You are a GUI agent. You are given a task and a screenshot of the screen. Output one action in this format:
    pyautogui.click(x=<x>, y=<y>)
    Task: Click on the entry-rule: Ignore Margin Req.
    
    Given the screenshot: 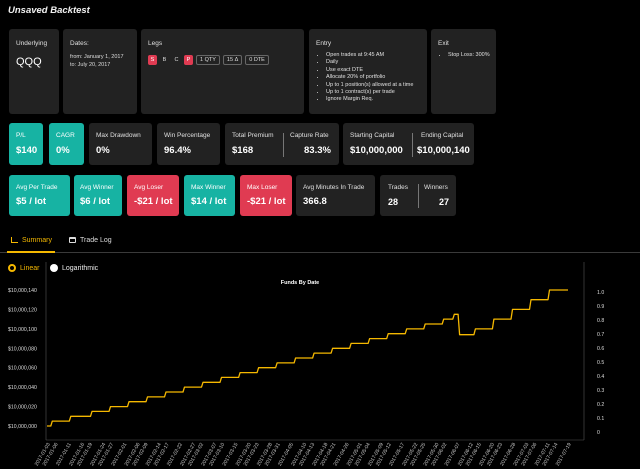 What is the action you would take?
    pyautogui.click(x=369, y=99)
    